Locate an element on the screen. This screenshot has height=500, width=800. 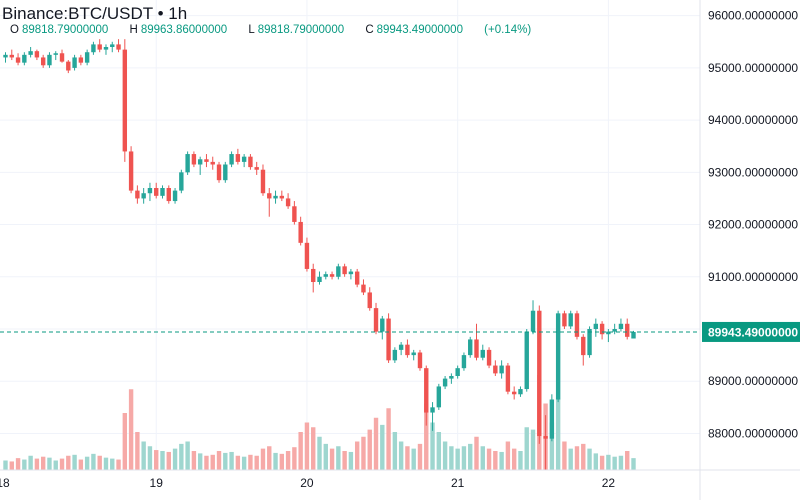
last-price-label: 89943.49000000 is located at coordinates (753, 332).